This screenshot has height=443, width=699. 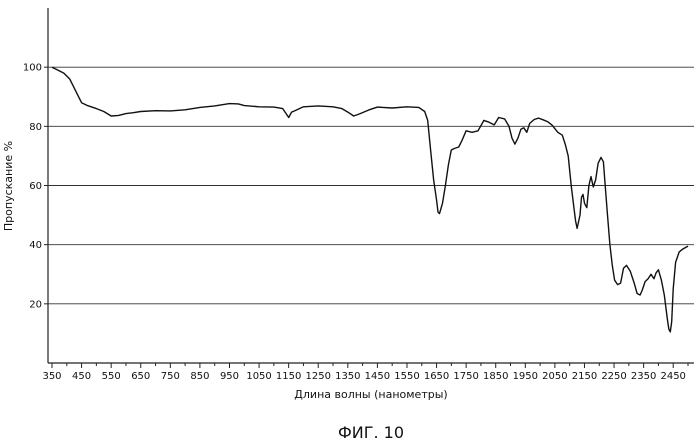 I want to click on figure-caption: ФИГ. 10, so click(x=371, y=432).